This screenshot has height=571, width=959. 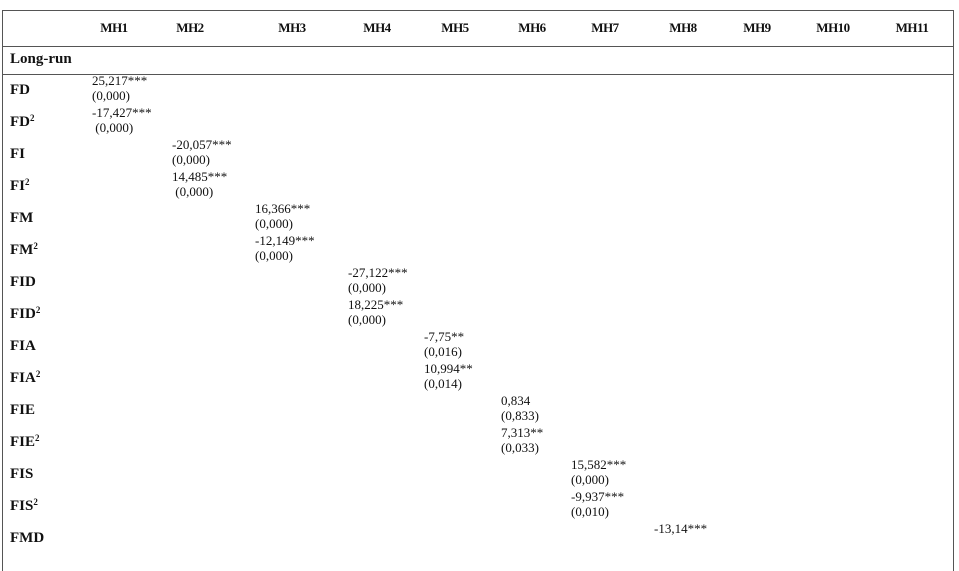 I want to click on section-label: Long-run, so click(x=41, y=59).